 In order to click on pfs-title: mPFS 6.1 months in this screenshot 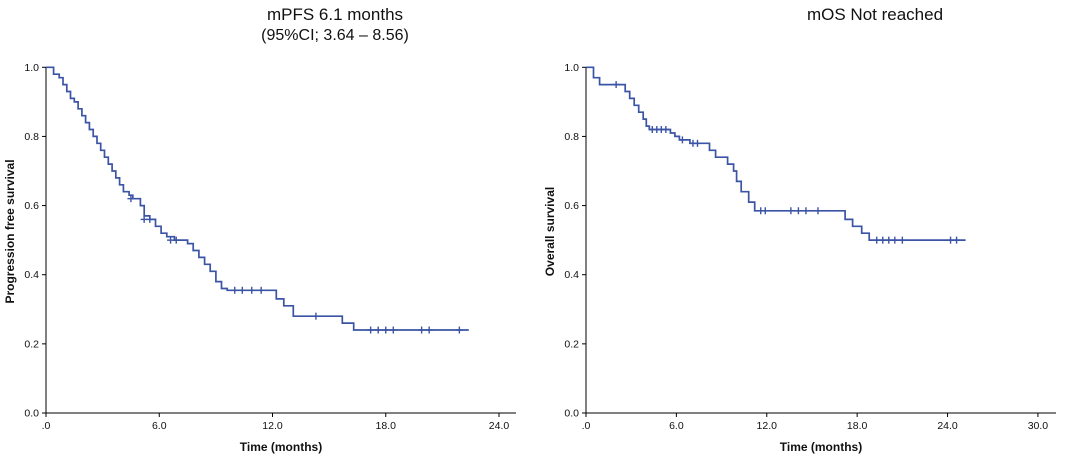, I will do `click(335, 14)`.